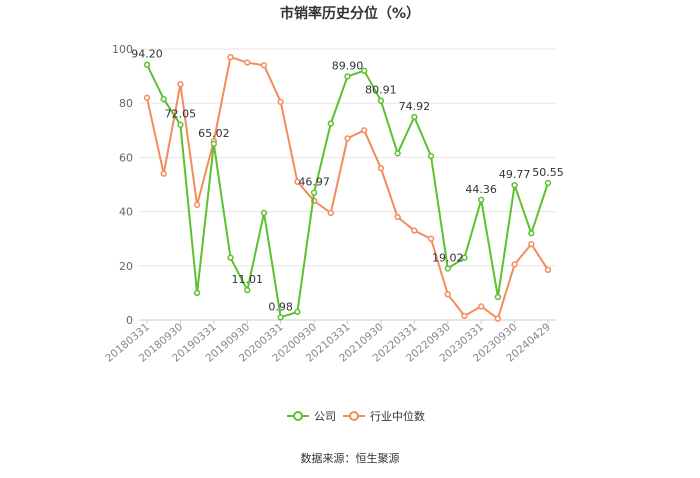 This screenshot has width=700, height=478. I want to click on y-tick-label: 80, so click(126, 103).